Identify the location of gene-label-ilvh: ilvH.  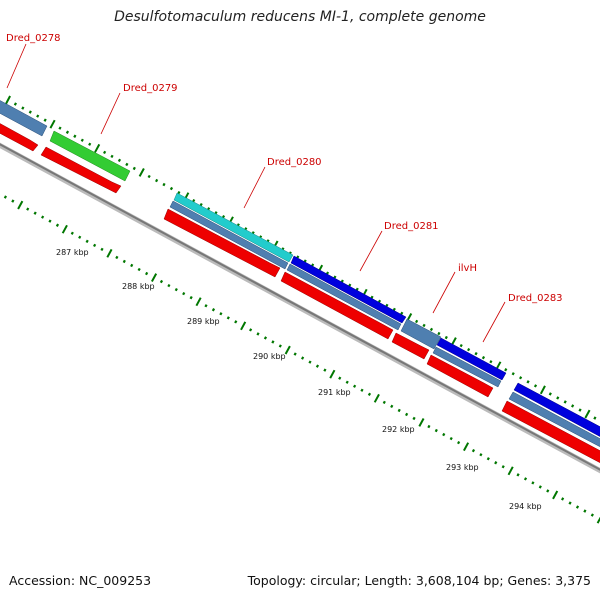
(467, 268).